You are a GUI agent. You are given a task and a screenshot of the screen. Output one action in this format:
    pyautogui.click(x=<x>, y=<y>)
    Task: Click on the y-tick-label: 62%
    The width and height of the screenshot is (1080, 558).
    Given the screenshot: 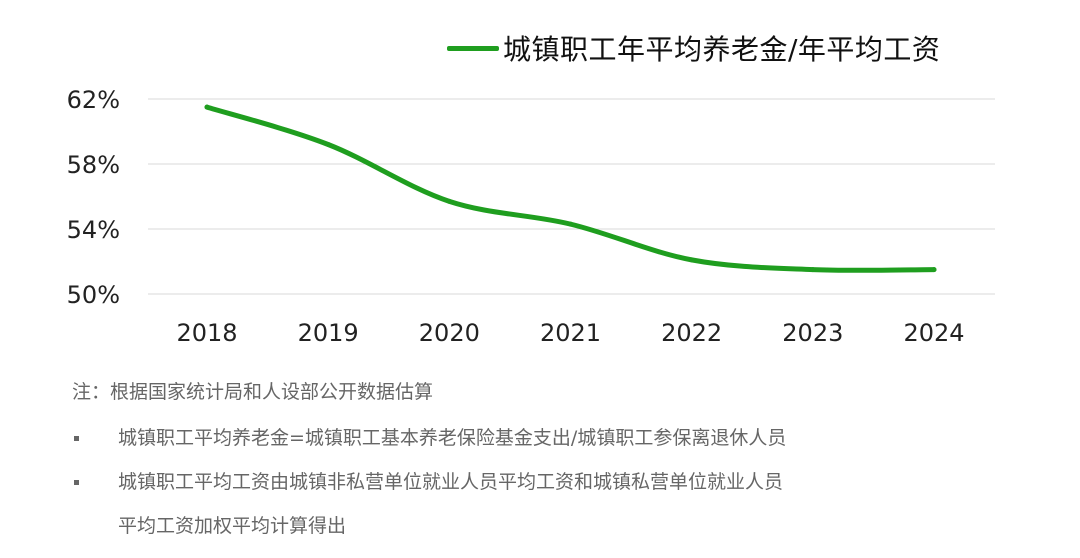 What is the action you would take?
    pyautogui.click(x=93, y=100)
    